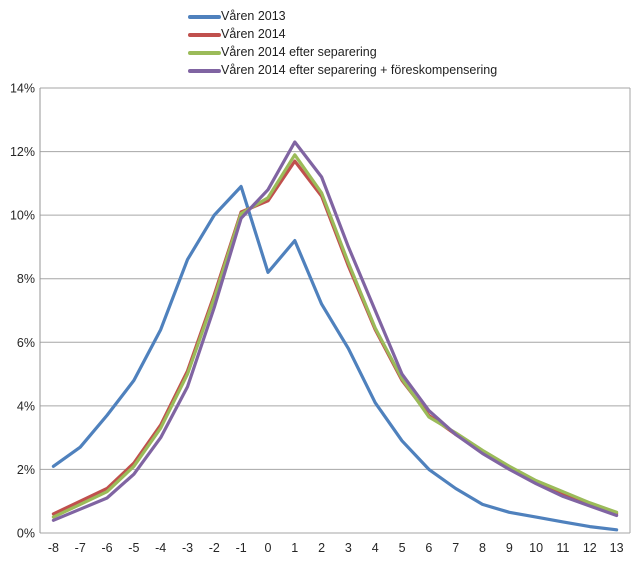  What do you see at coordinates (536, 548) in the screenshot?
I see `x-axis-tick-label: 10` at bounding box center [536, 548].